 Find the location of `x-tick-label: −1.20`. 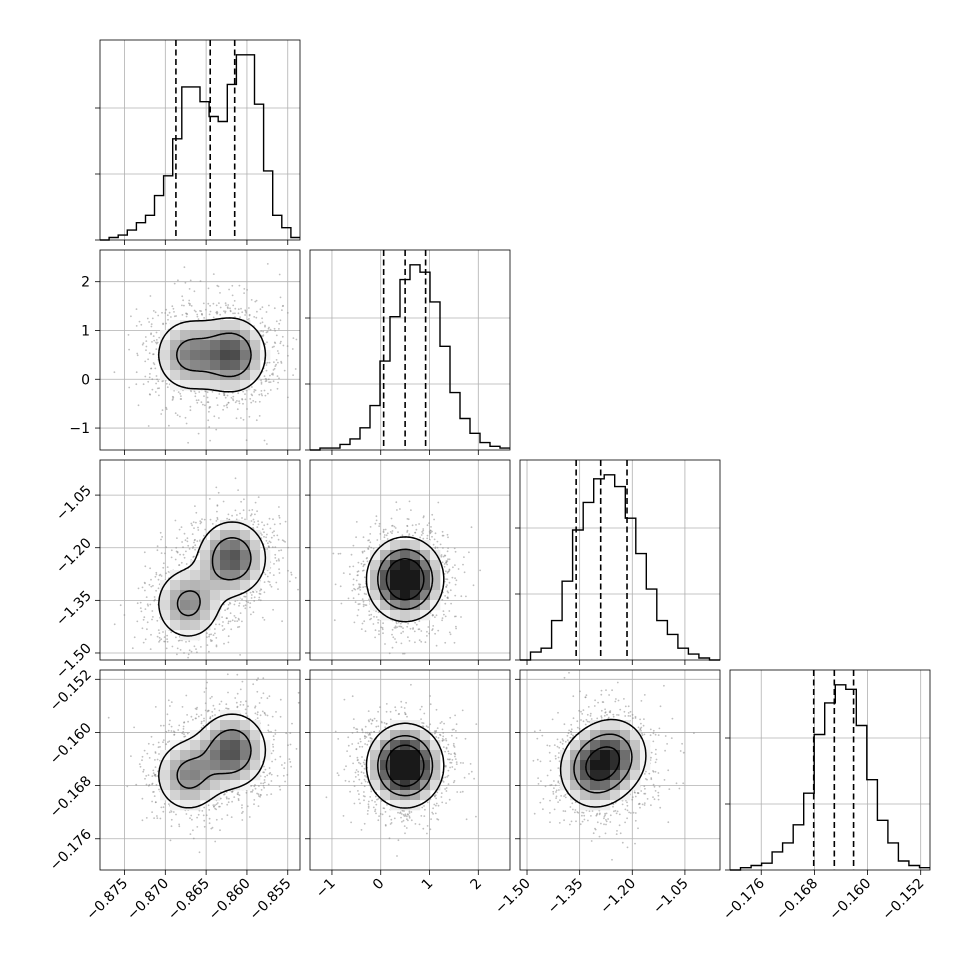

x-tick-label: −1.20 is located at coordinates (618, 897).